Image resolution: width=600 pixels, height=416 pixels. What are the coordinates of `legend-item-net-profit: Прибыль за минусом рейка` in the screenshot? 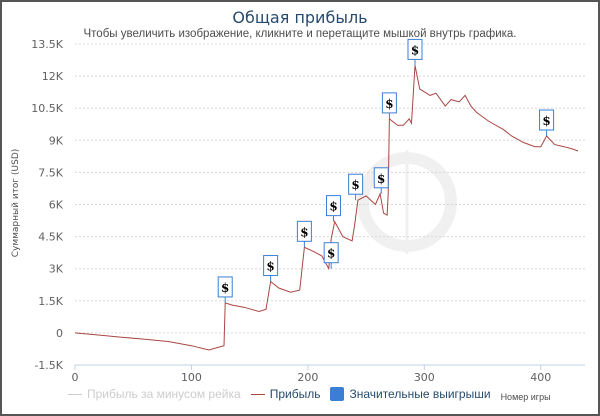 It's located at (154, 394).